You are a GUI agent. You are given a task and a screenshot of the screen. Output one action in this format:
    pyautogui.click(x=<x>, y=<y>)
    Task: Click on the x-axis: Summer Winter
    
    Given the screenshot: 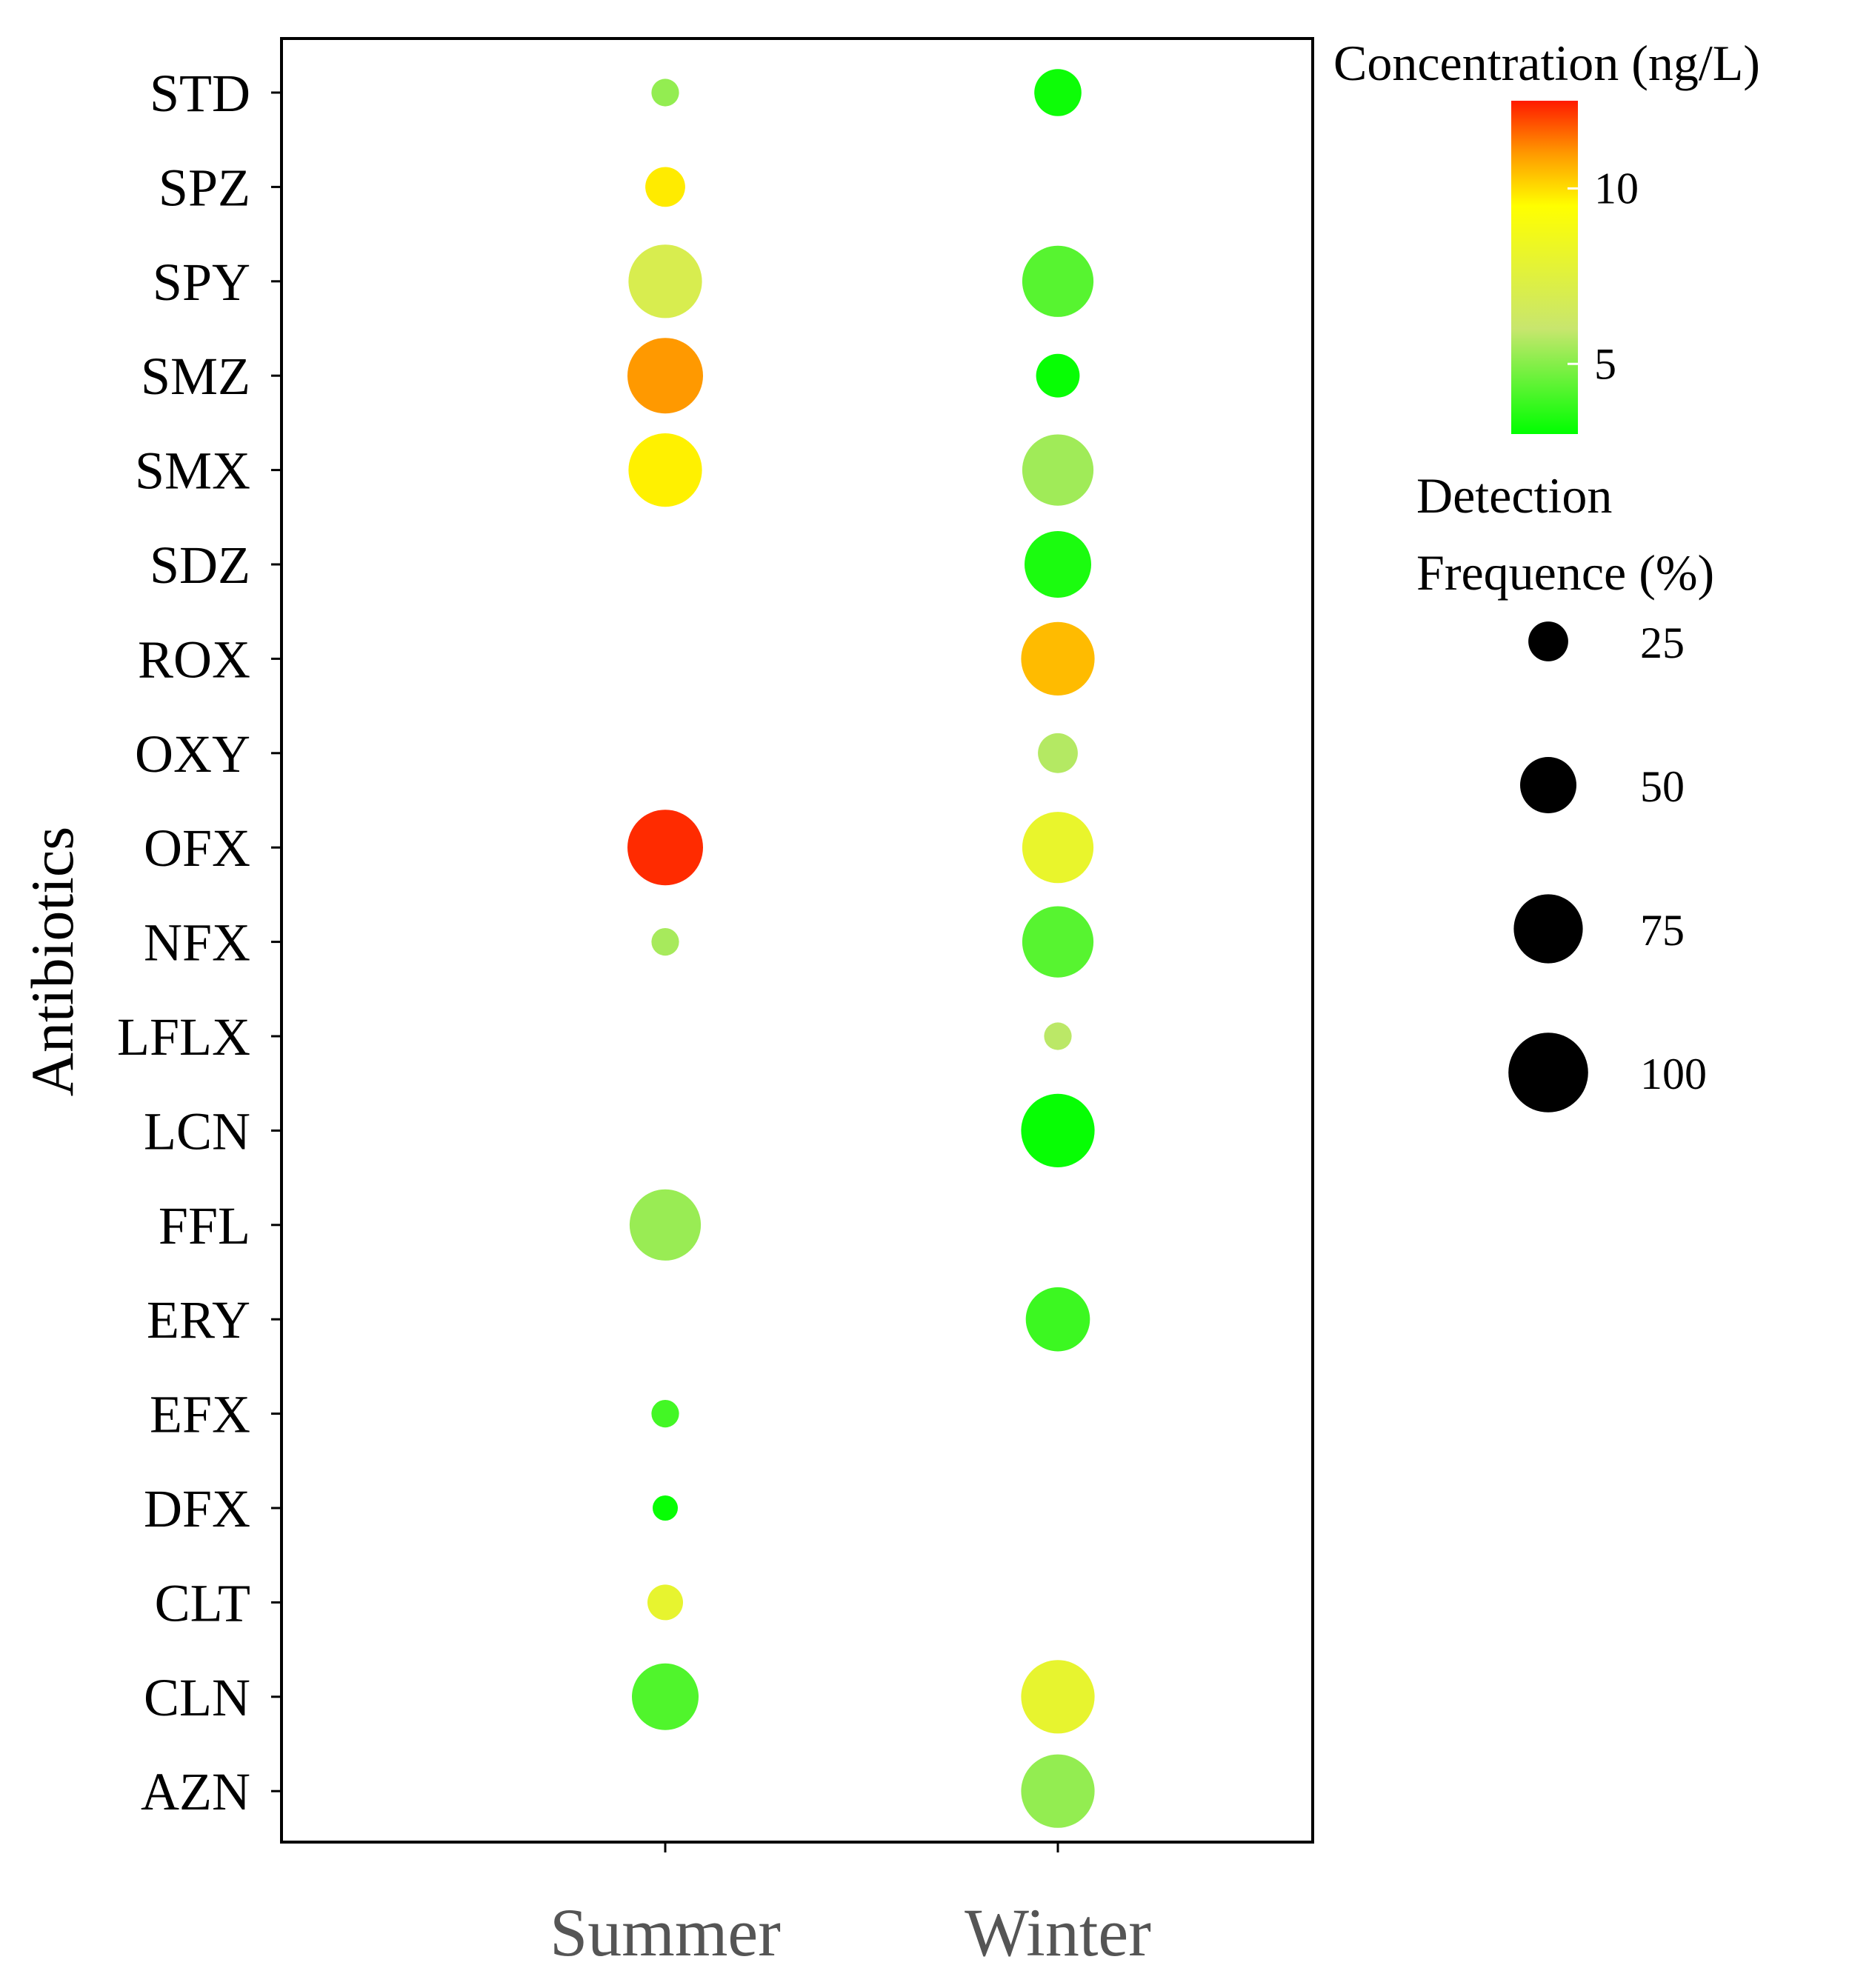 What is the action you would take?
    pyautogui.click(x=850, y=1906)
    